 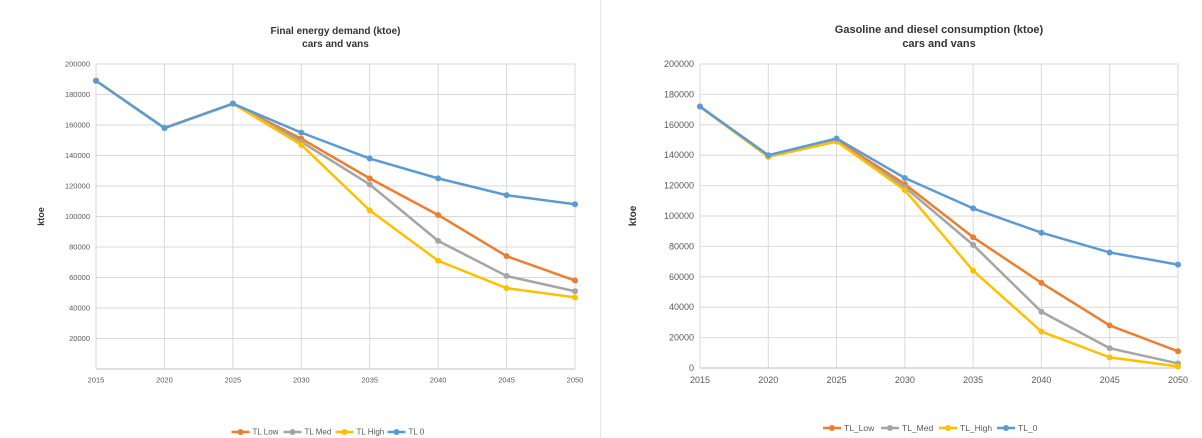 What do you see at coordinates (1028, 428) in the screenshot?
I see `legend-label-tl-0: TL_0` at bounding box center [1028, 428].